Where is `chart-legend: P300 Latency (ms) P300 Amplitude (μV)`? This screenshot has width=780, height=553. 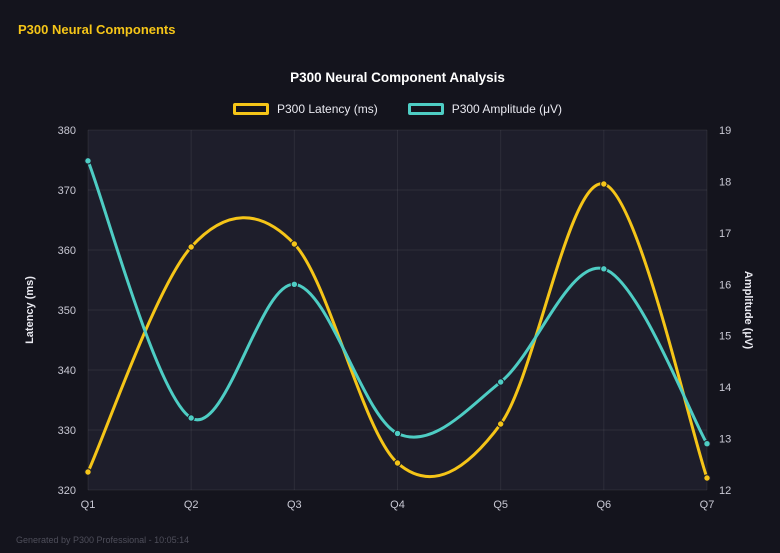
chart-legend: P300 Latency (ms) P300 Amplitude (μV) is located at coordinates (397, 109).